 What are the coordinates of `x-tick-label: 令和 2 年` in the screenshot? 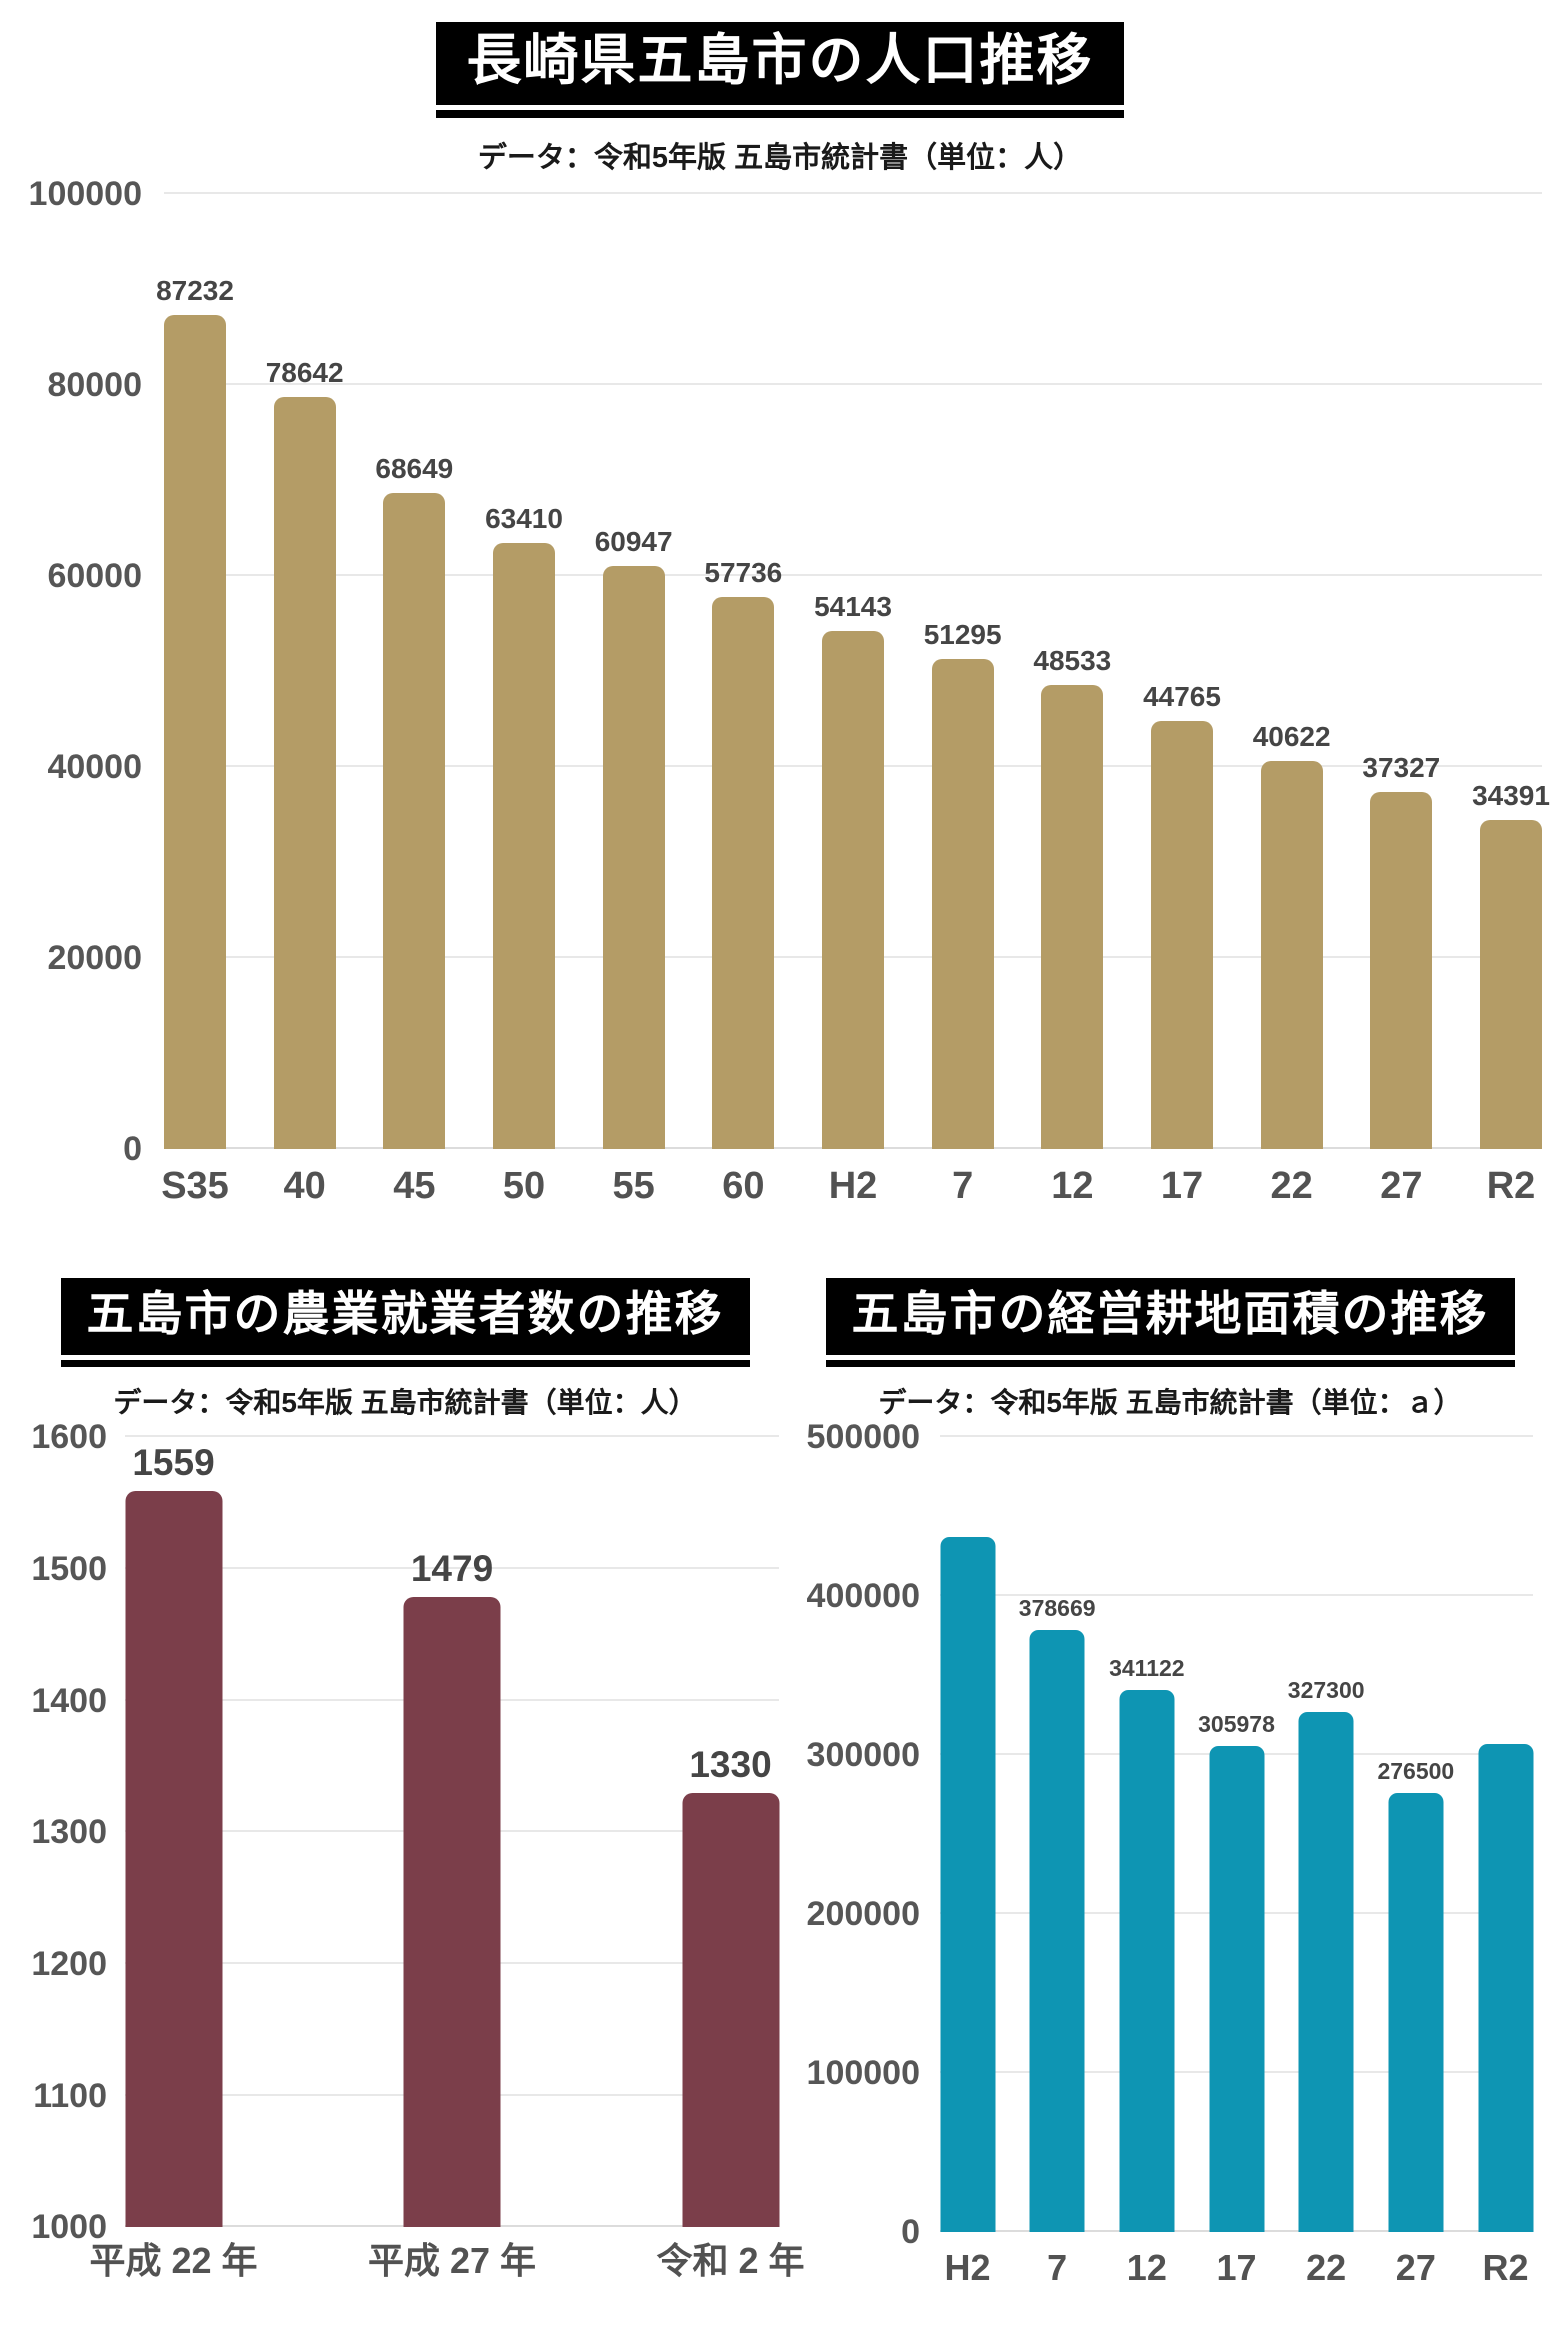 It's located at (730, 2261).